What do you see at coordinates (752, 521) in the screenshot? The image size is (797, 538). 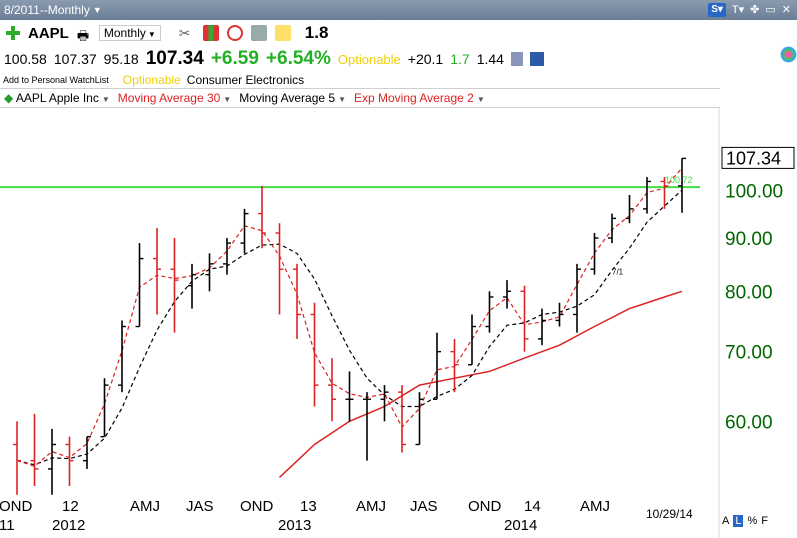 I see `scale-pct: %` at bounding box center [752, 521].